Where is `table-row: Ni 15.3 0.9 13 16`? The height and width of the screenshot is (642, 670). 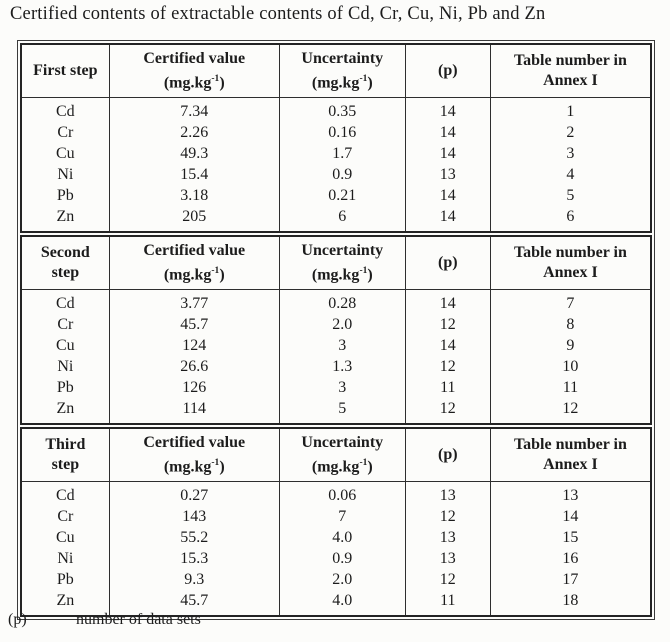
table-row: Ni 15.3 0.9 13 16 is located at coordinates (336, 558).